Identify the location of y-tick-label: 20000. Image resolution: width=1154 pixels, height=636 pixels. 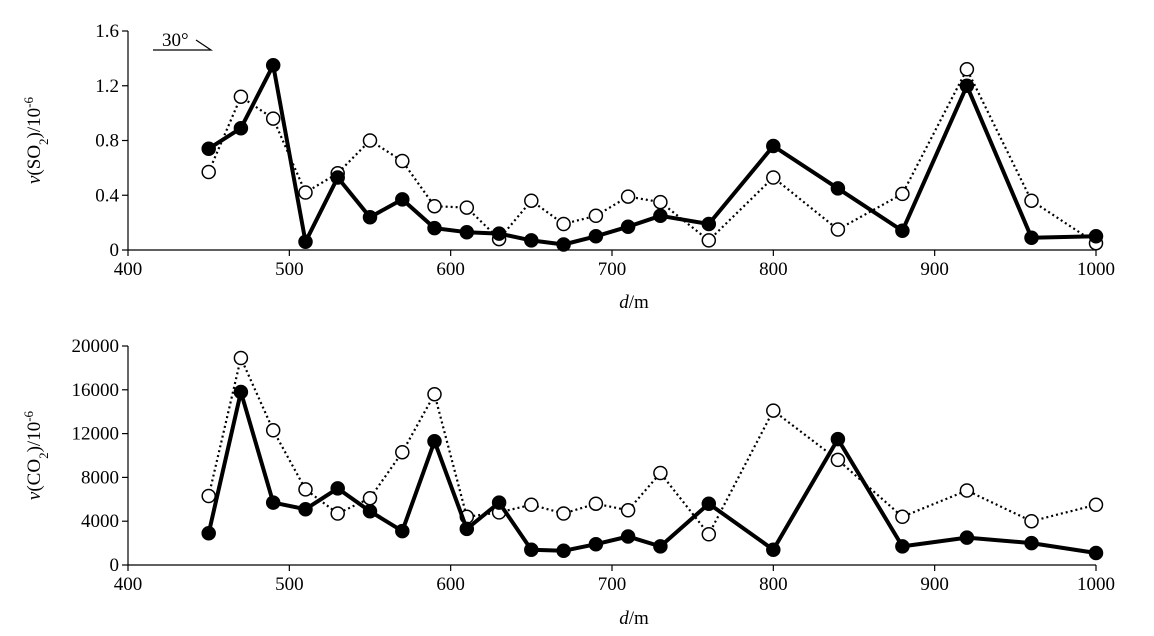
(96, 346).